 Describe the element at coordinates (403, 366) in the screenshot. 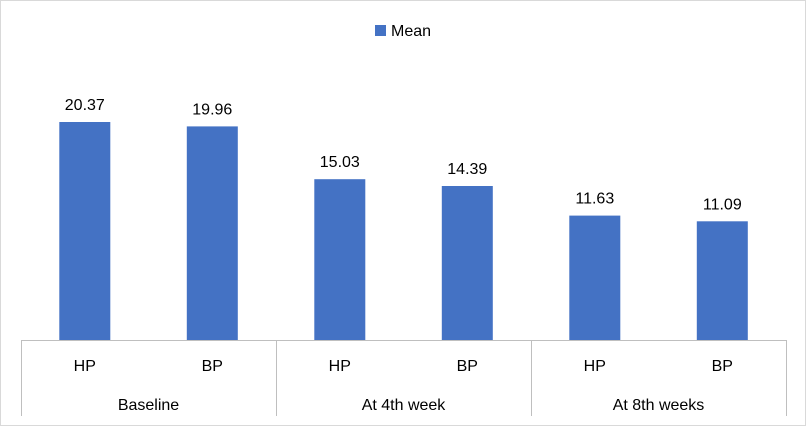

I see `category-labels-layer: HP BP HP BP HP BP` at that location.